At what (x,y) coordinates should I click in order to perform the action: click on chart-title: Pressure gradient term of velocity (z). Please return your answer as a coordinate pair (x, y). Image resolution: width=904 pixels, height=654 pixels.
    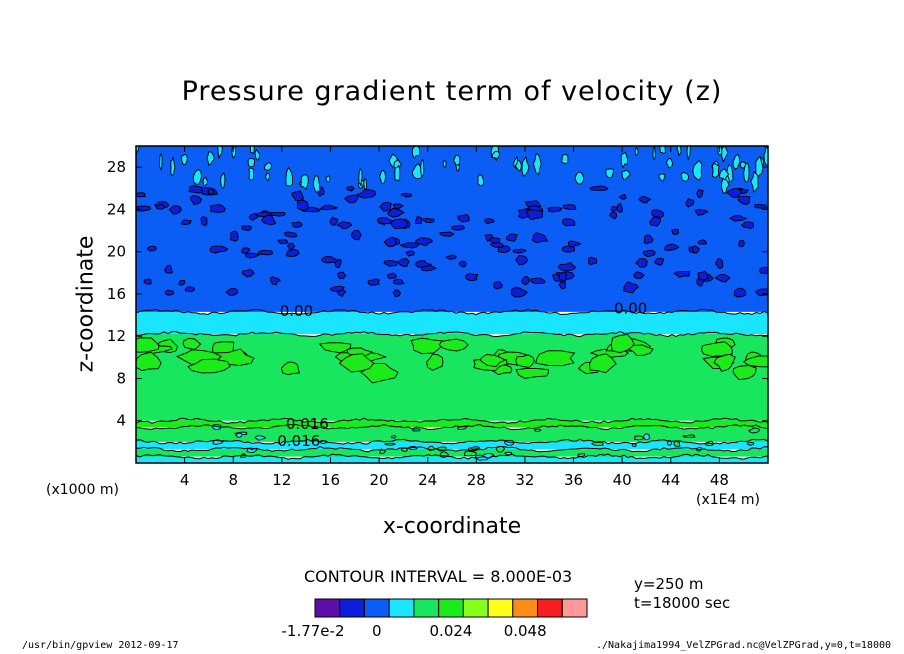
    Looking at the image, I should click on (452, 91).